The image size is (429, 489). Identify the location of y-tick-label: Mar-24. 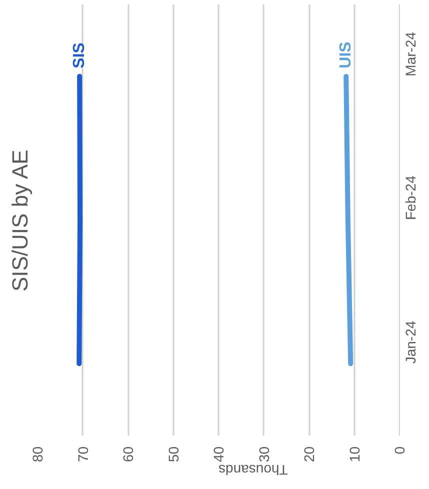
(410, 54).